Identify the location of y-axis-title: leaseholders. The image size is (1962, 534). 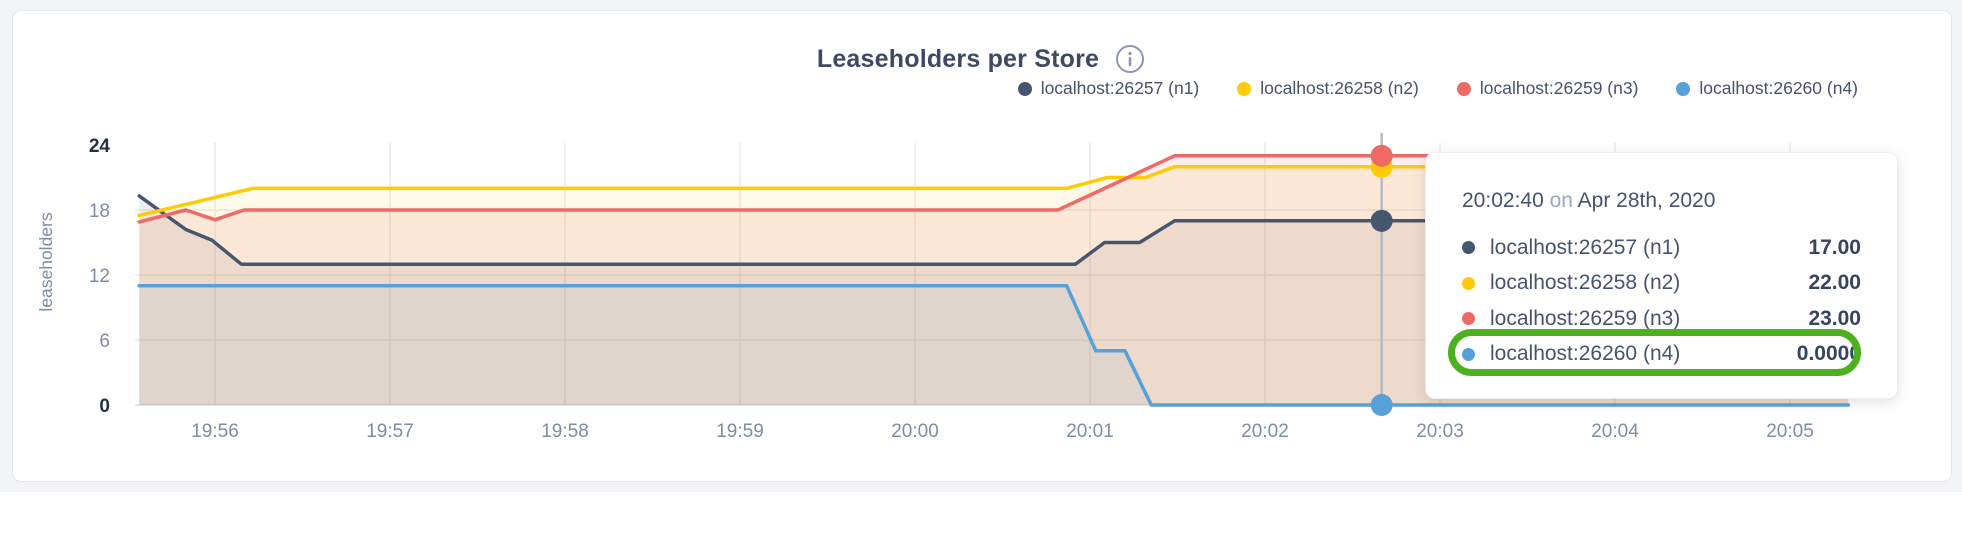
(46, 261).